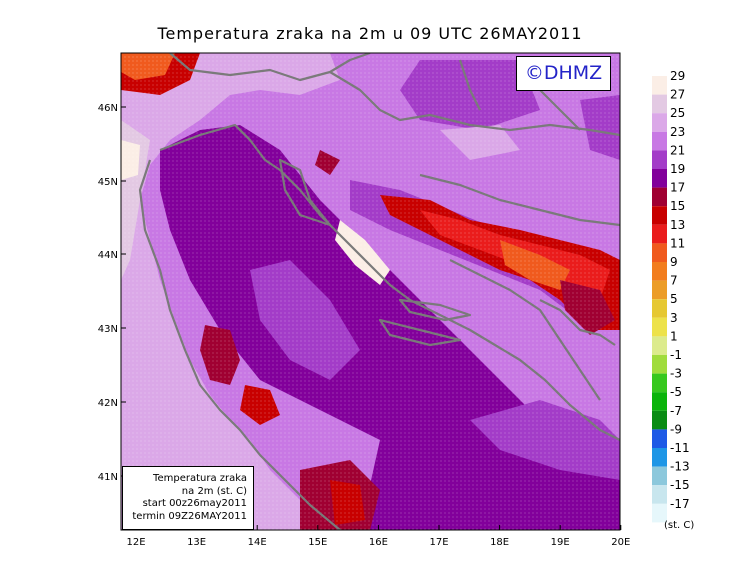 Image resolution: width=740 pixels, height=582 pixels. Describe the element at coordinates (620, 542) in the screenshot. I see `lon-label: 20E` at that location.